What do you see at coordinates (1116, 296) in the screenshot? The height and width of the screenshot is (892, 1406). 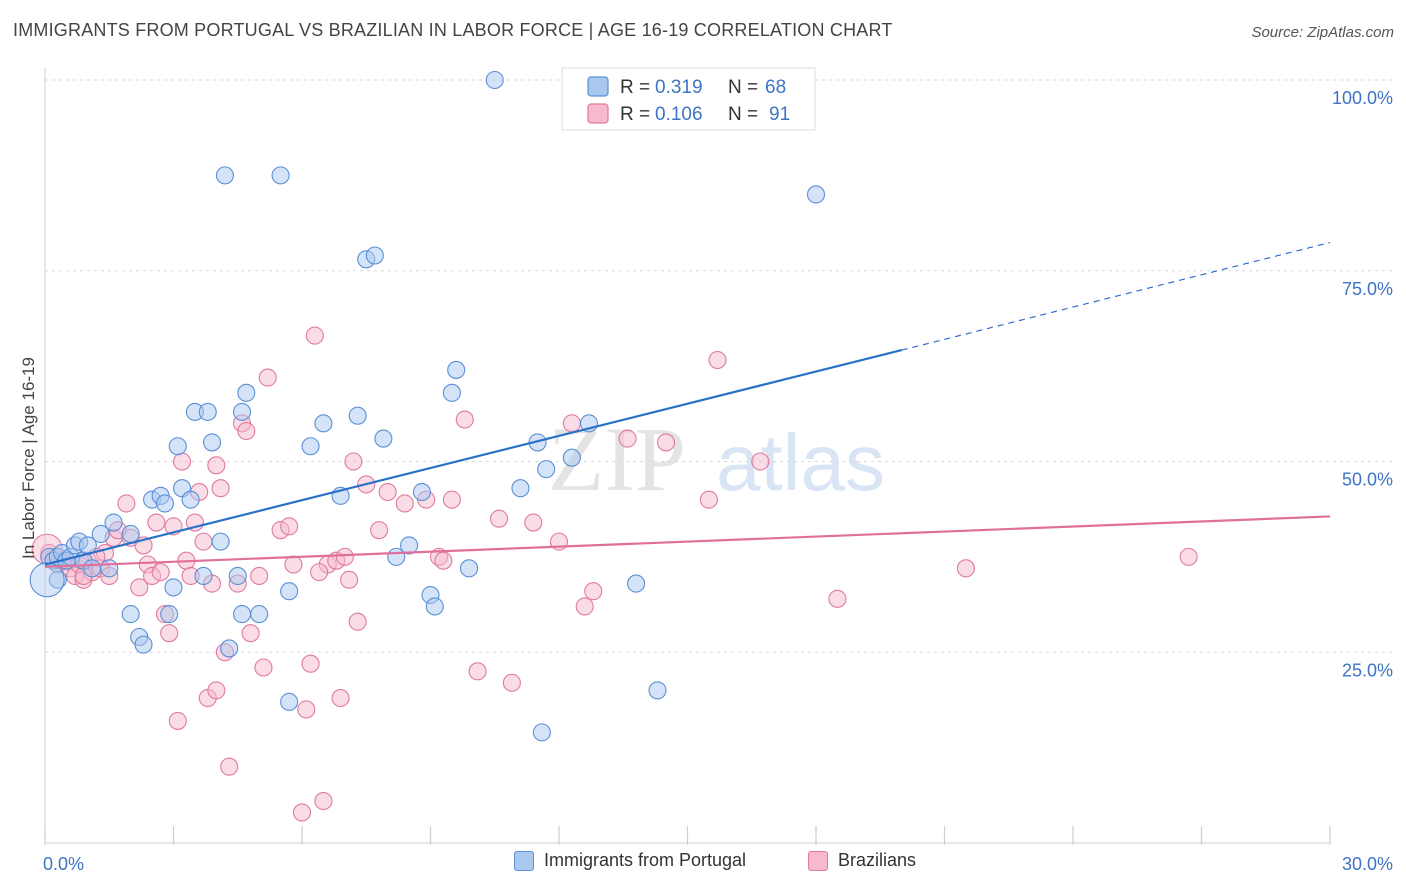 I see `trend-line-portugal-extension` at bounding box center [1116, 296].